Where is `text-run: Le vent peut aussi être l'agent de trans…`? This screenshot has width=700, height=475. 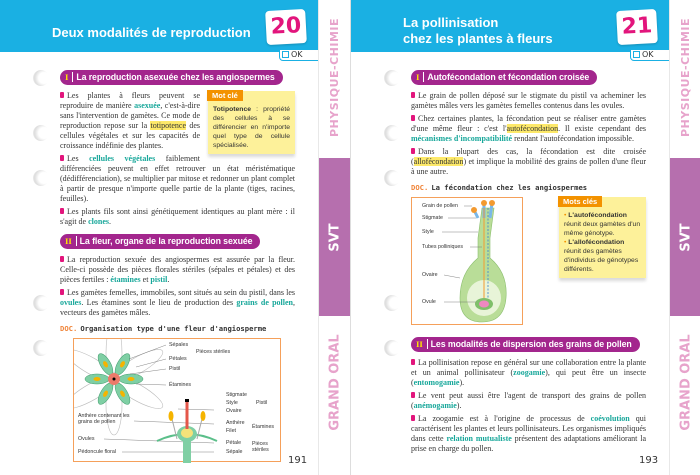
text-run: Le vent peut aussi être l'agent de trans… is located at coordinates (528, 400).